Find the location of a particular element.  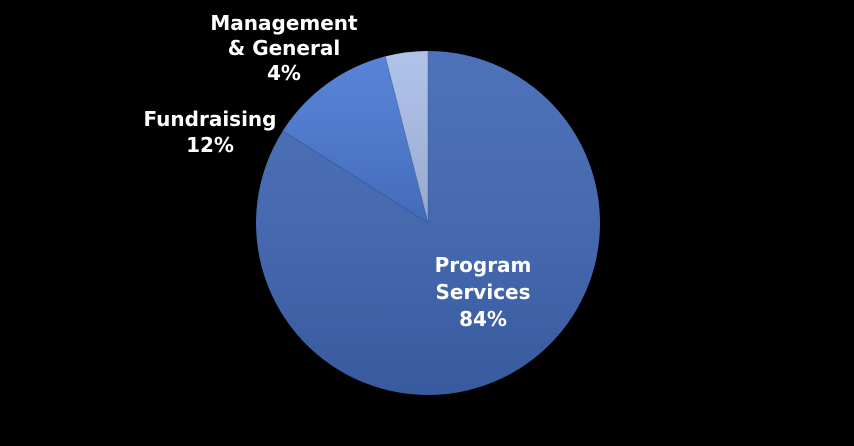

slice-name-label: Services is located at coordinates (482, 292).